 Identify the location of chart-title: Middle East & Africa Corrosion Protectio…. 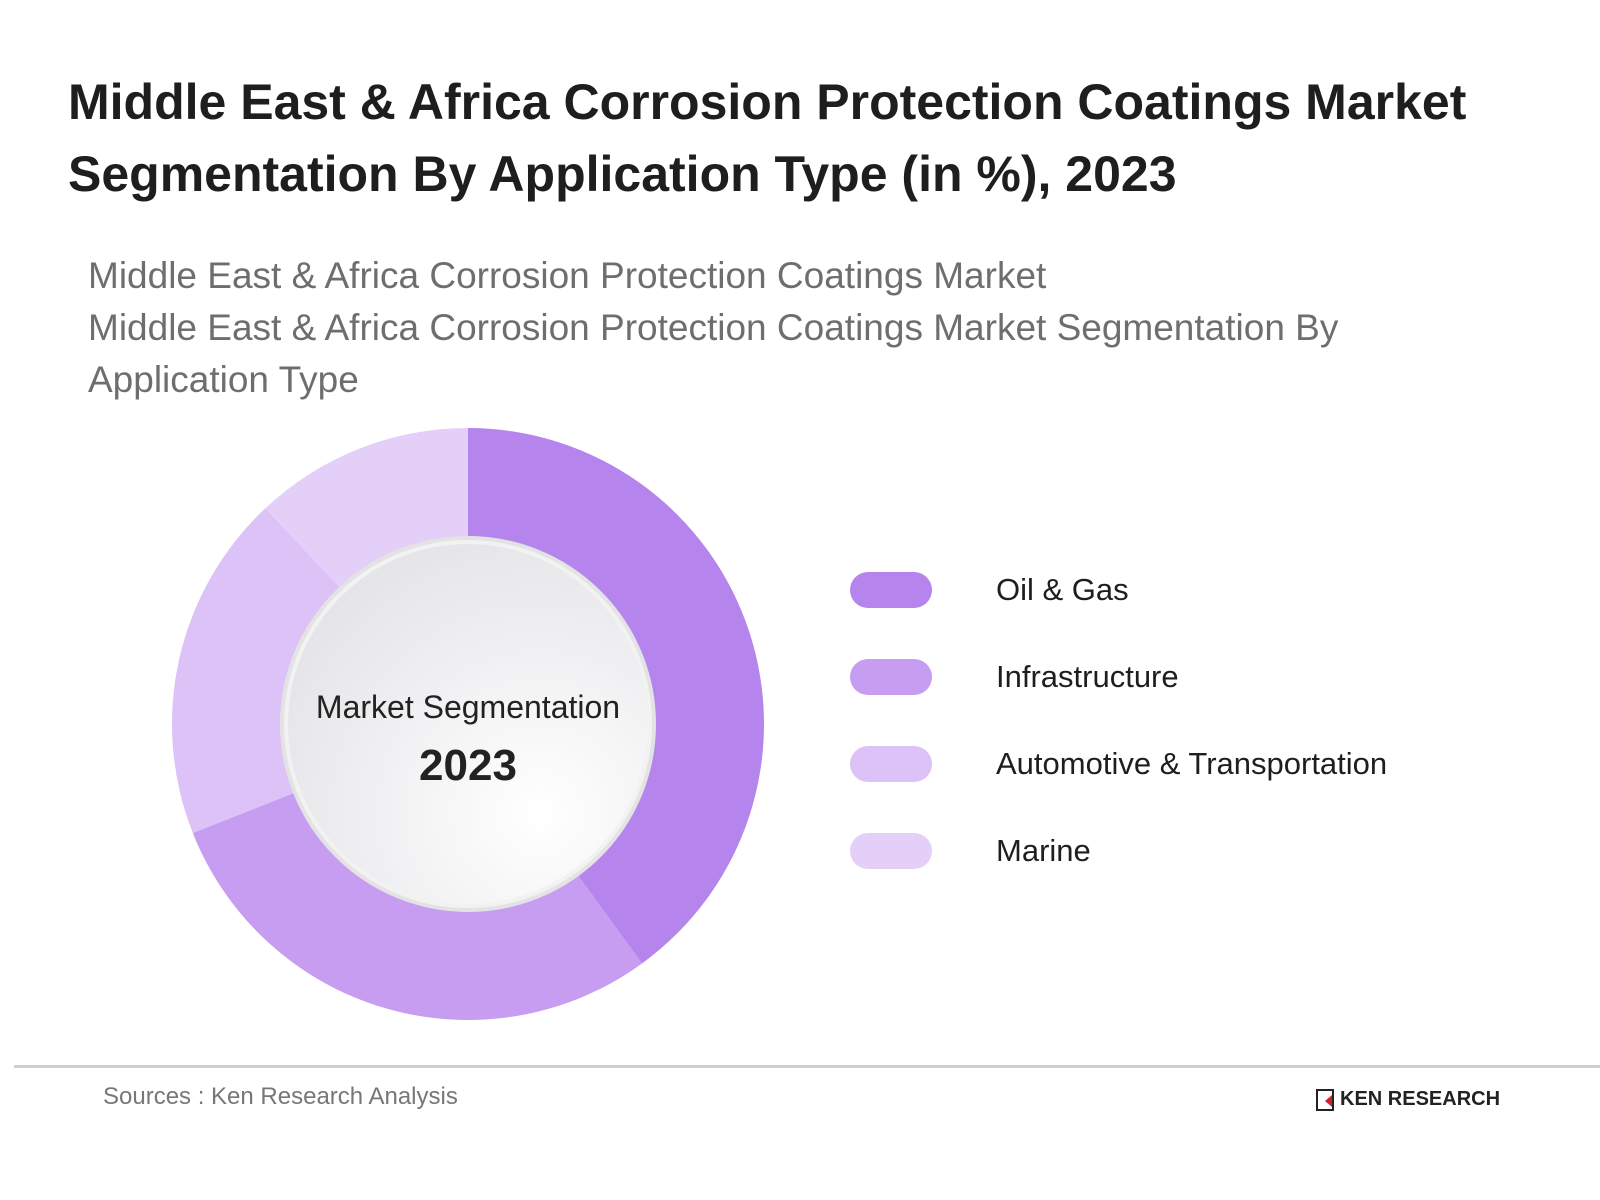
(767, 138).